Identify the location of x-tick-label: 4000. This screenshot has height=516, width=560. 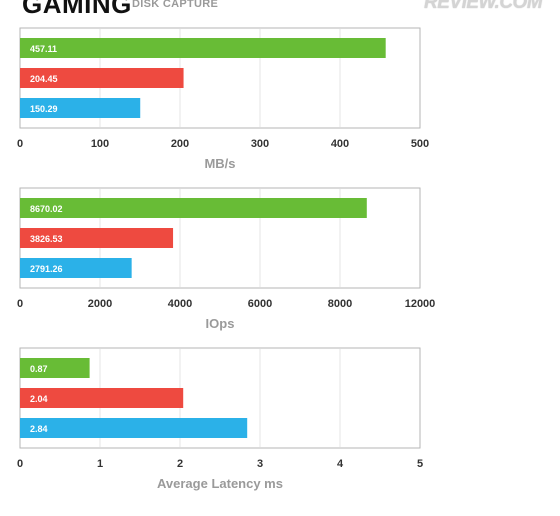
(180, 304).